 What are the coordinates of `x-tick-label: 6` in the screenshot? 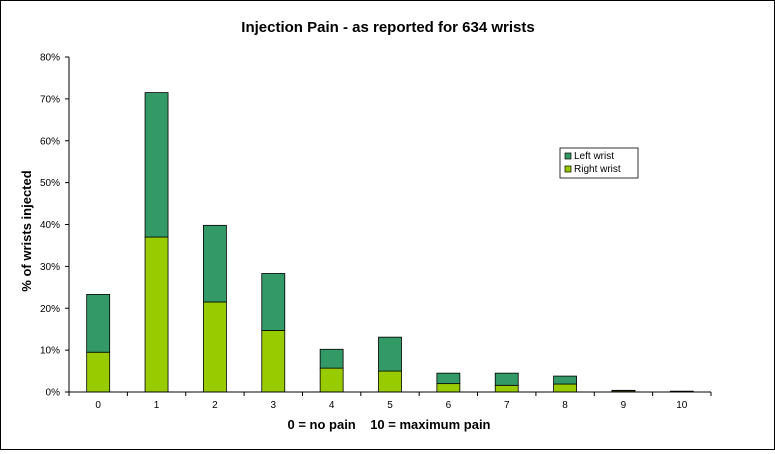 It's located at (449, 405).